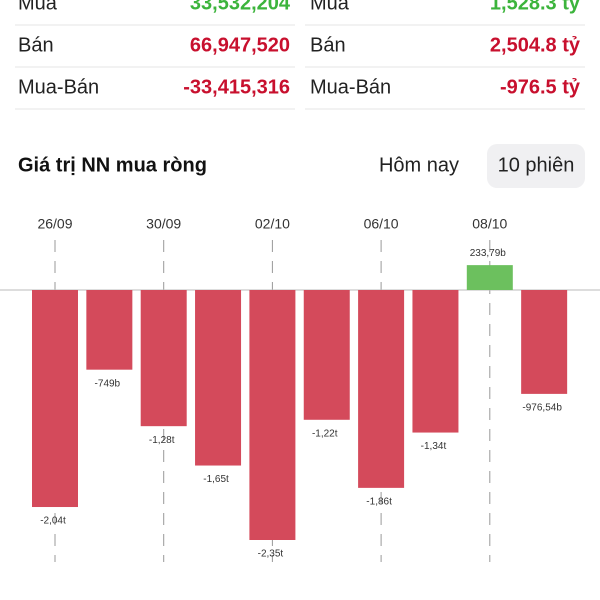  I want to click on row-value: 33,532,204, so click(240, 7).